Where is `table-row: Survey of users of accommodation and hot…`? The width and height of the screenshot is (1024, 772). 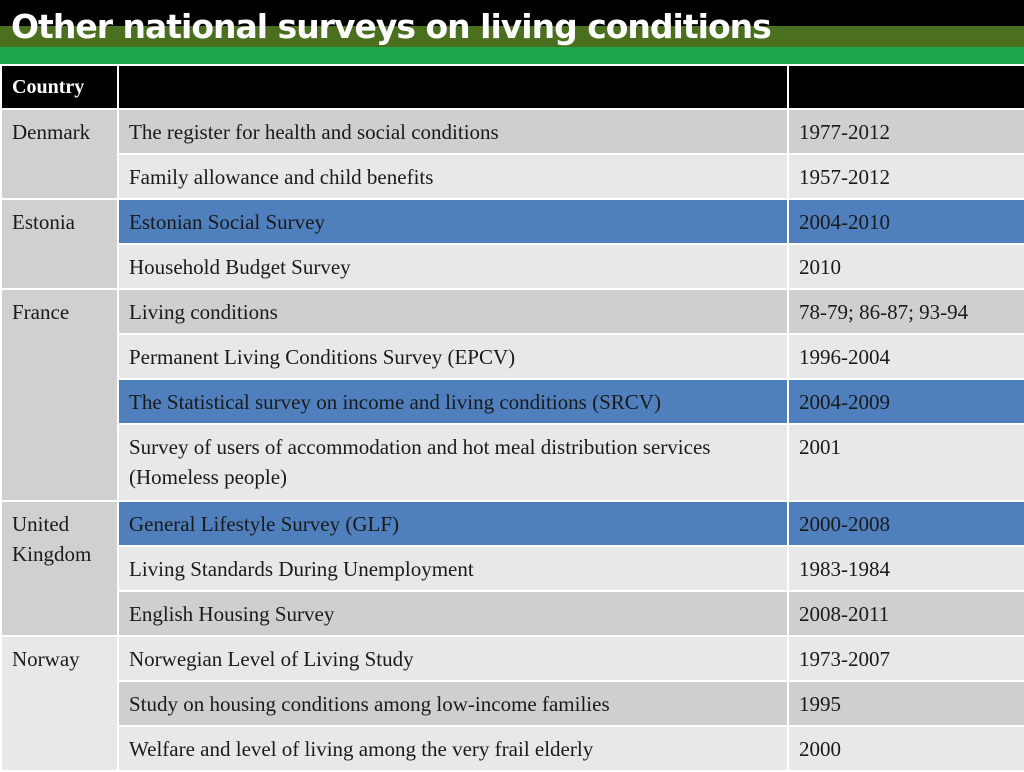
table-row: Survey of users of accommodation and hot… is located at coordinates (512, 462).